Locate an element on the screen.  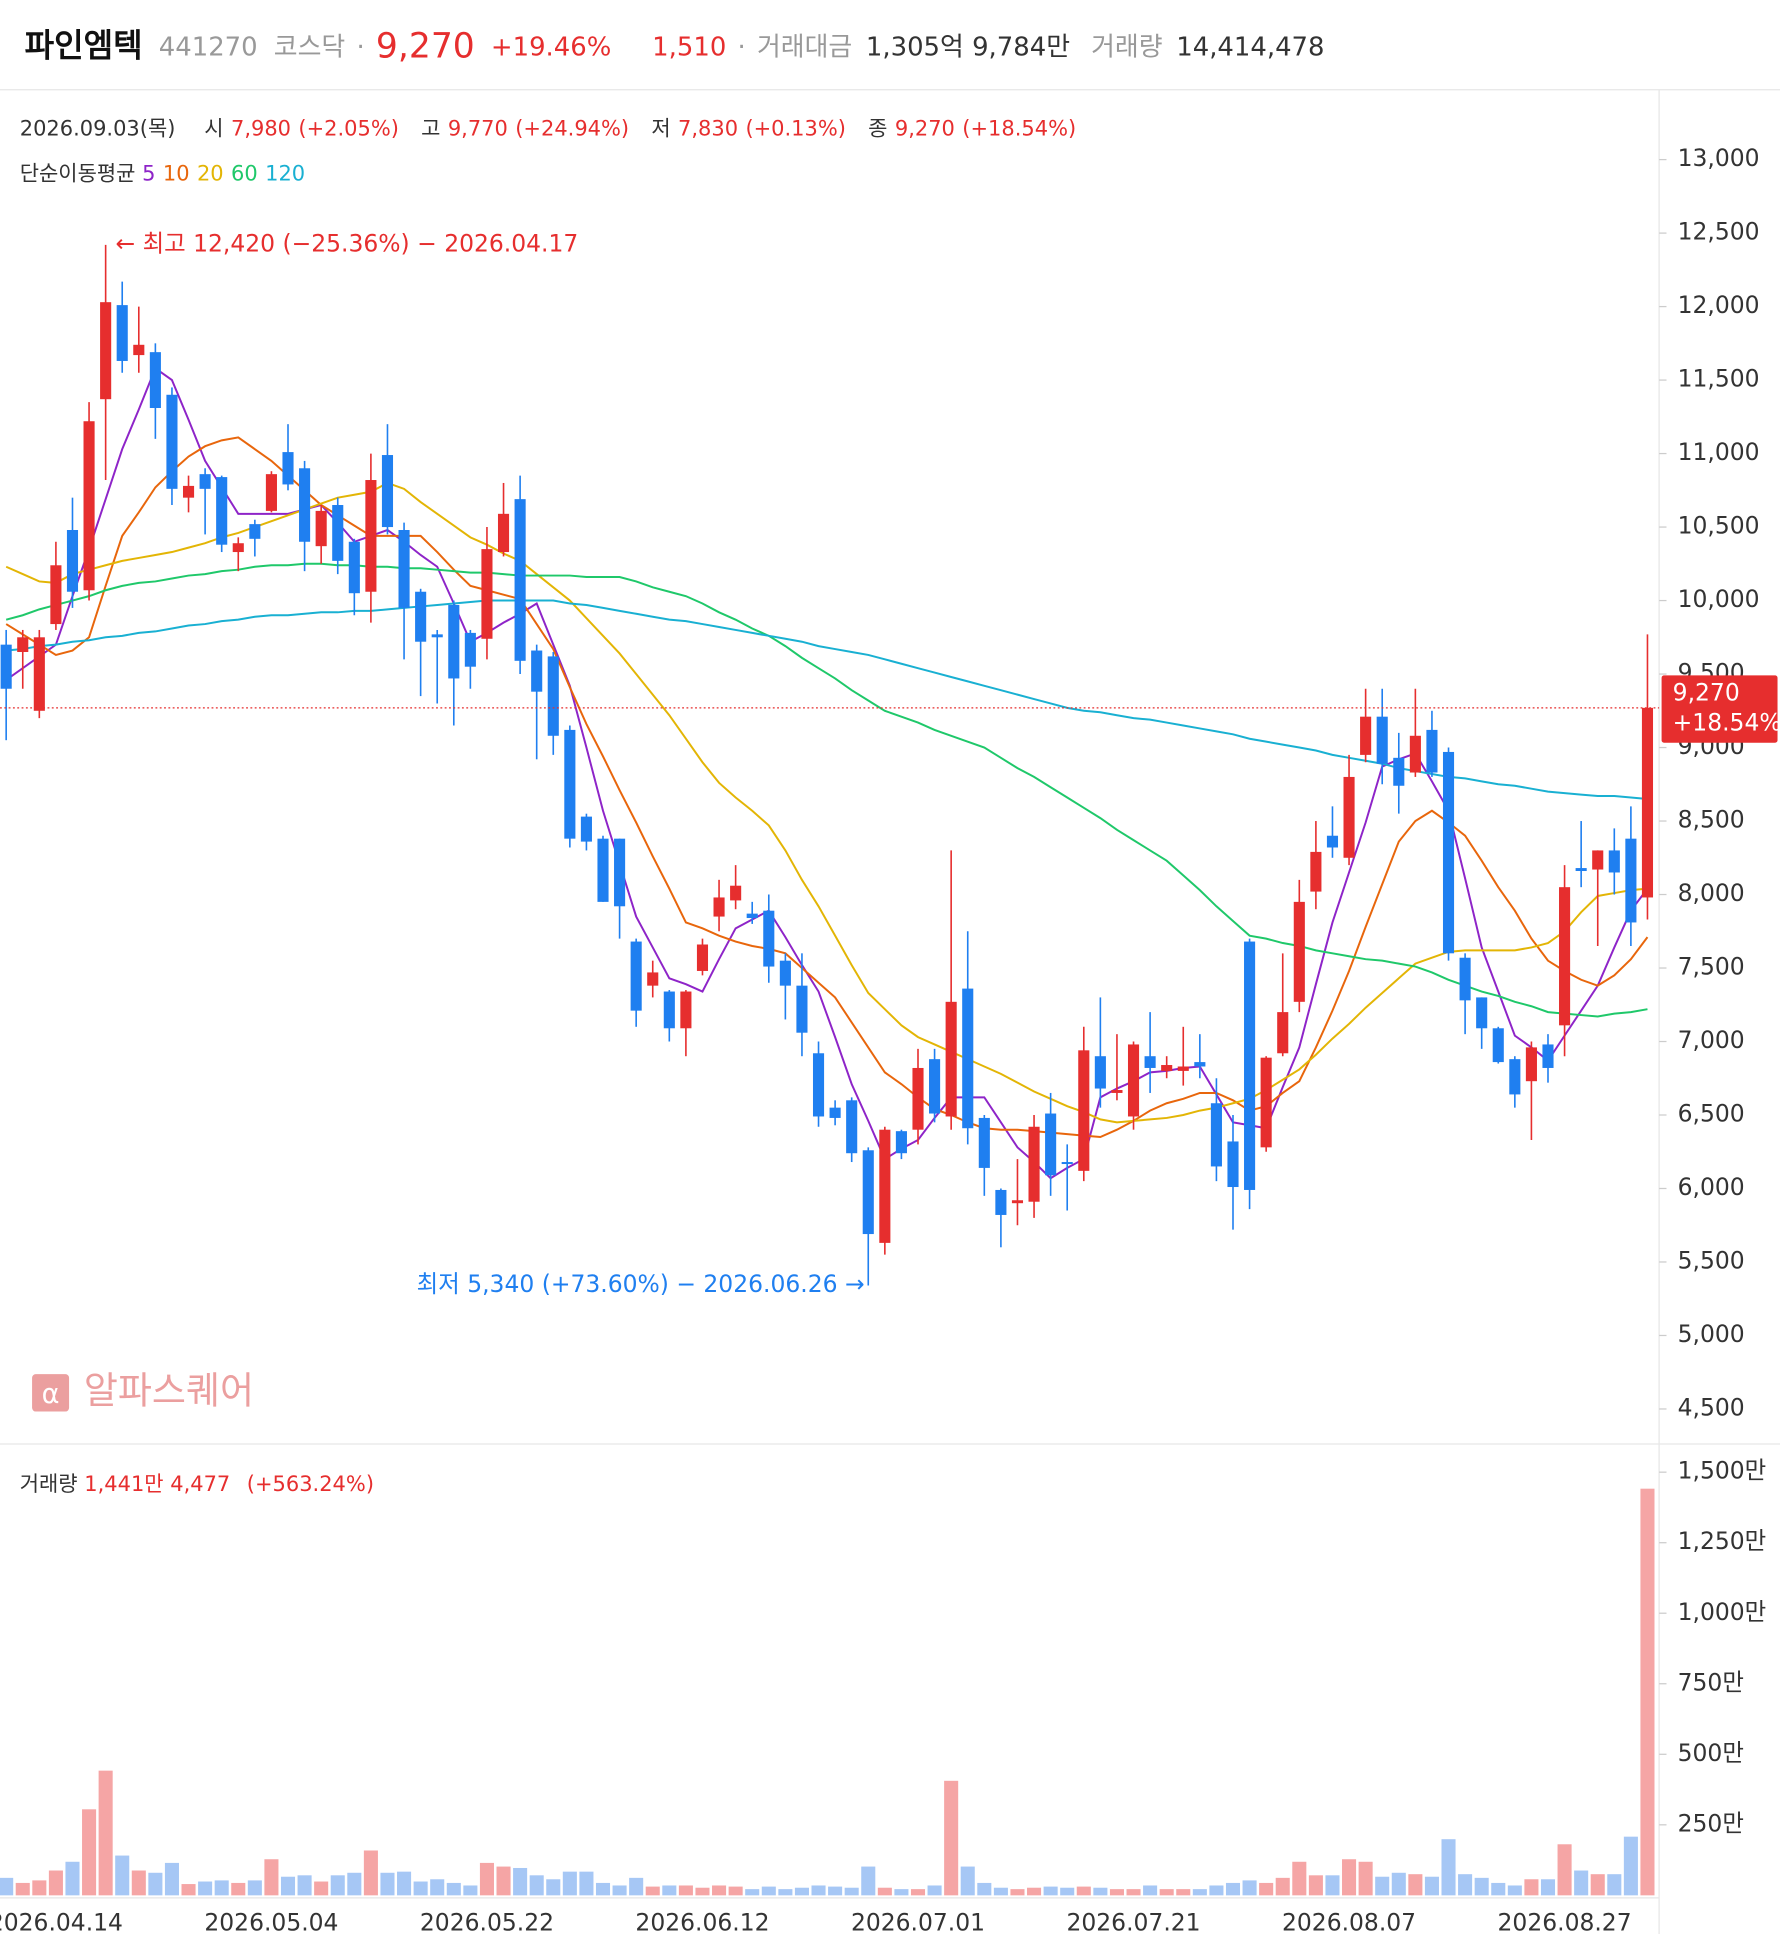
y-tick-label: 500만 is located at coordinates (1711, 1753).